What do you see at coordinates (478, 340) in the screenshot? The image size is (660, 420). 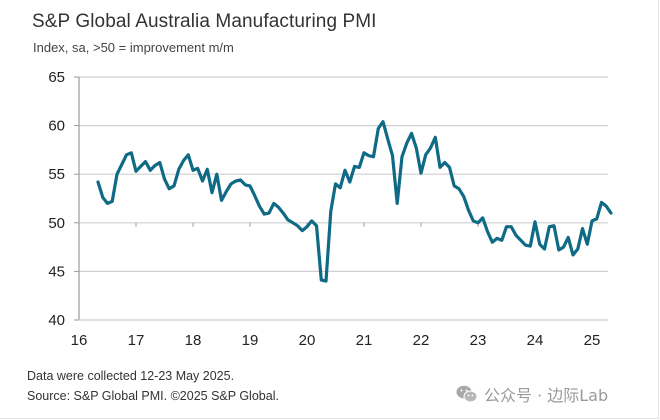 I see `x-tick-label-23: 23` at bounding box center [478, 340].